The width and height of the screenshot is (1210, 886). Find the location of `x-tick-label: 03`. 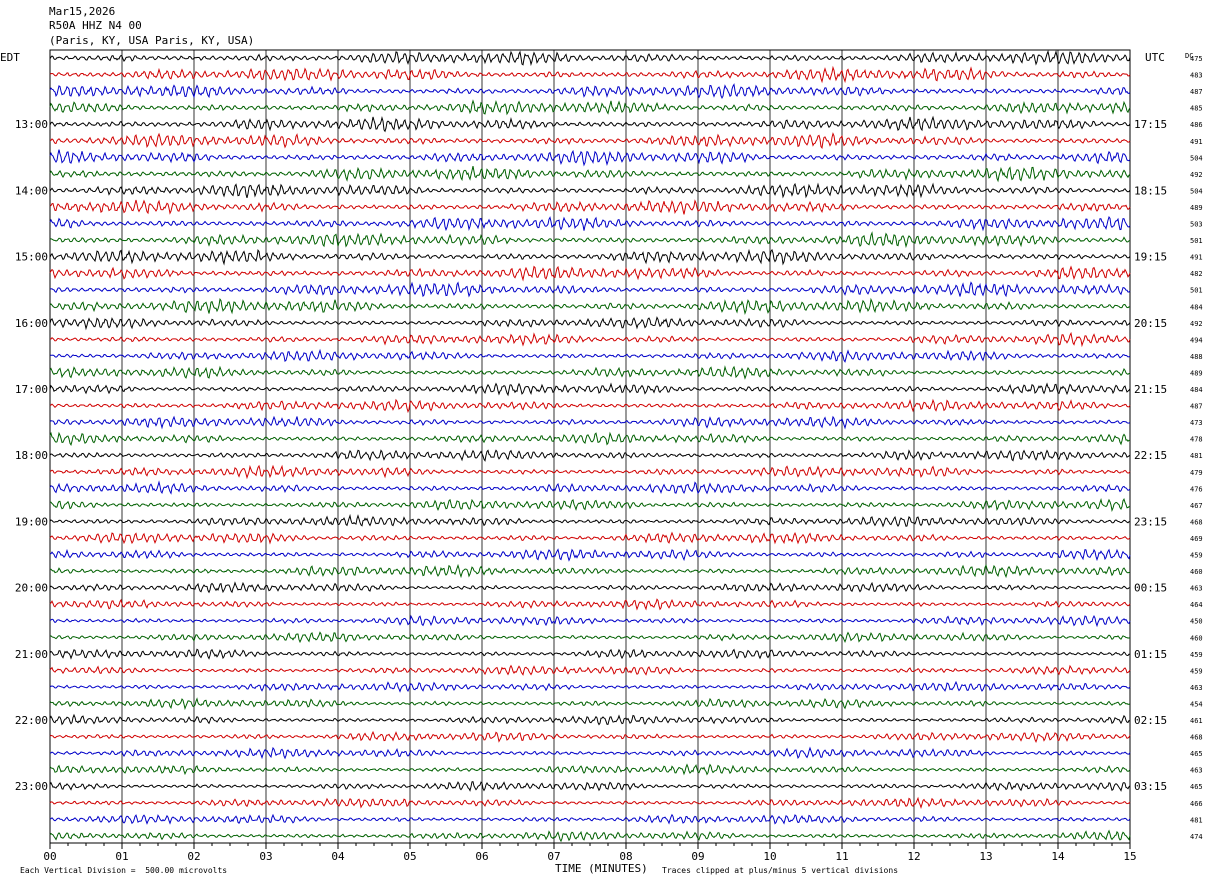

x-tick-label: 03 is located at coordinates (265, 856).